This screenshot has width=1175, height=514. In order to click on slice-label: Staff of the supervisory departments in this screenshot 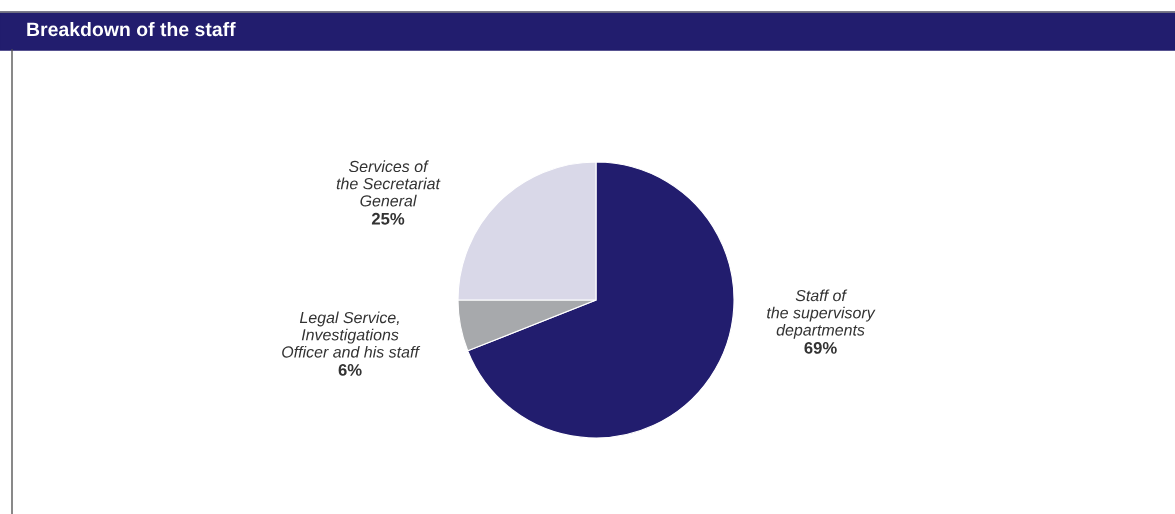, I will do `click(821, 314)`.